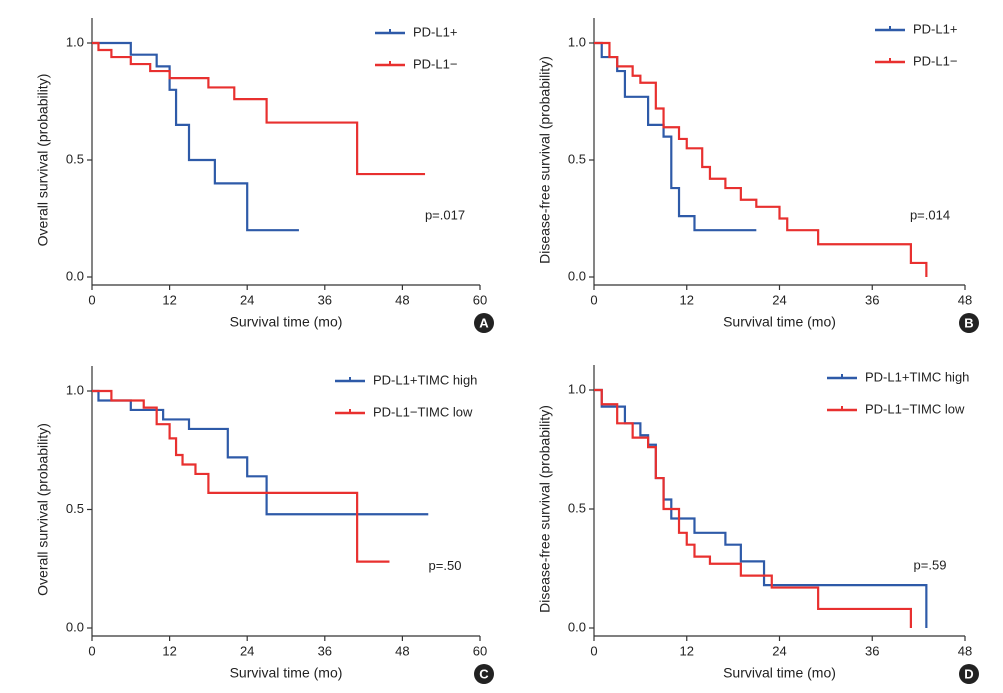 The image size is (1003, 693). What do you see at coordinates (930, 565) in the screenshot?
I see `annotation: p=.59` at bounding box center [930, 565].